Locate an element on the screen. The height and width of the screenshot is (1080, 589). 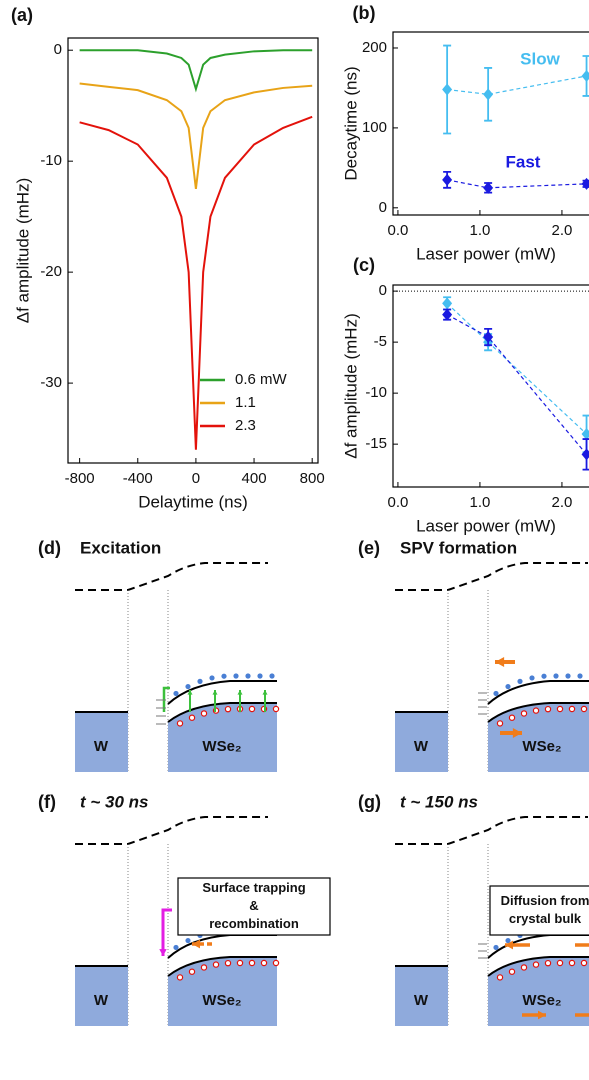
y-axis-label: Δf amplitude (mHz) is located at coordinates (22, 251).